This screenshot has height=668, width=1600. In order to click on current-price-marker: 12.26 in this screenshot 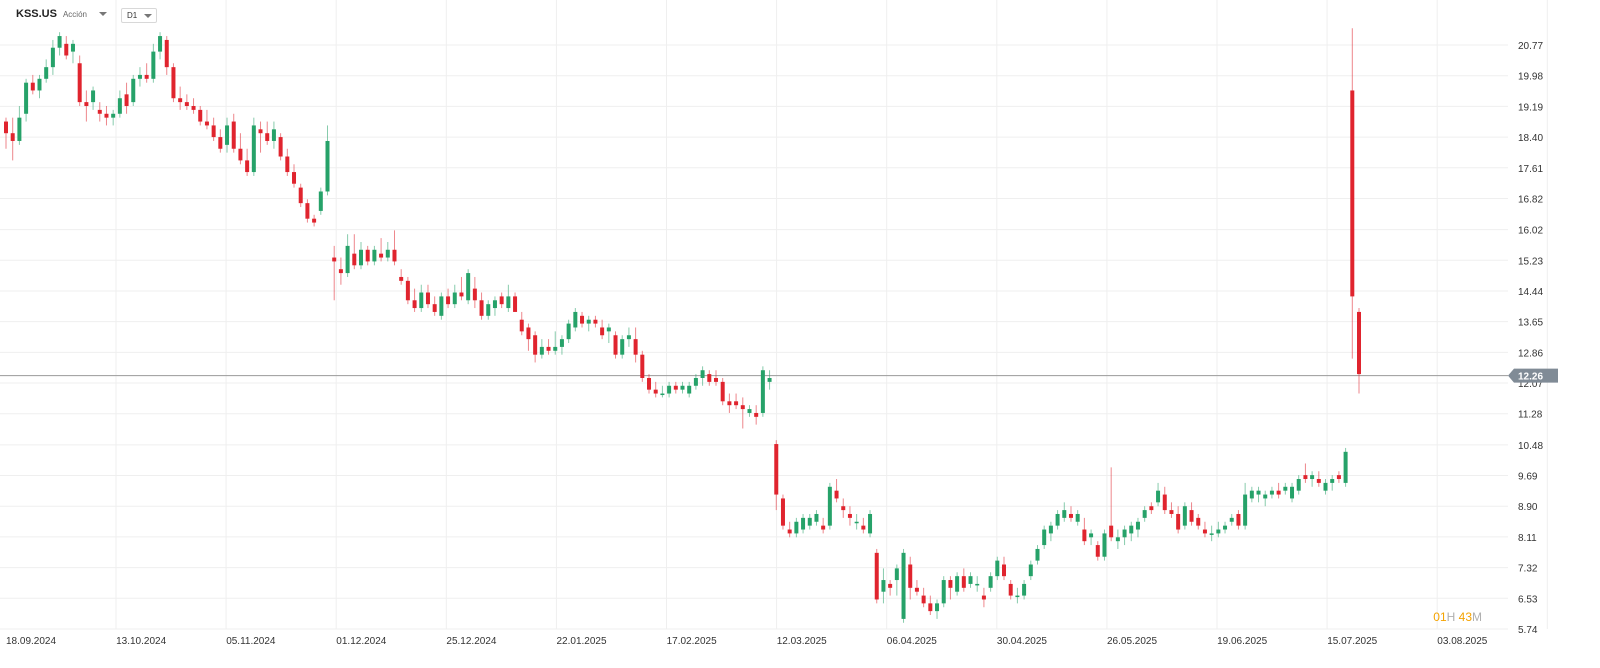, I will do `click(1533, 375)`.